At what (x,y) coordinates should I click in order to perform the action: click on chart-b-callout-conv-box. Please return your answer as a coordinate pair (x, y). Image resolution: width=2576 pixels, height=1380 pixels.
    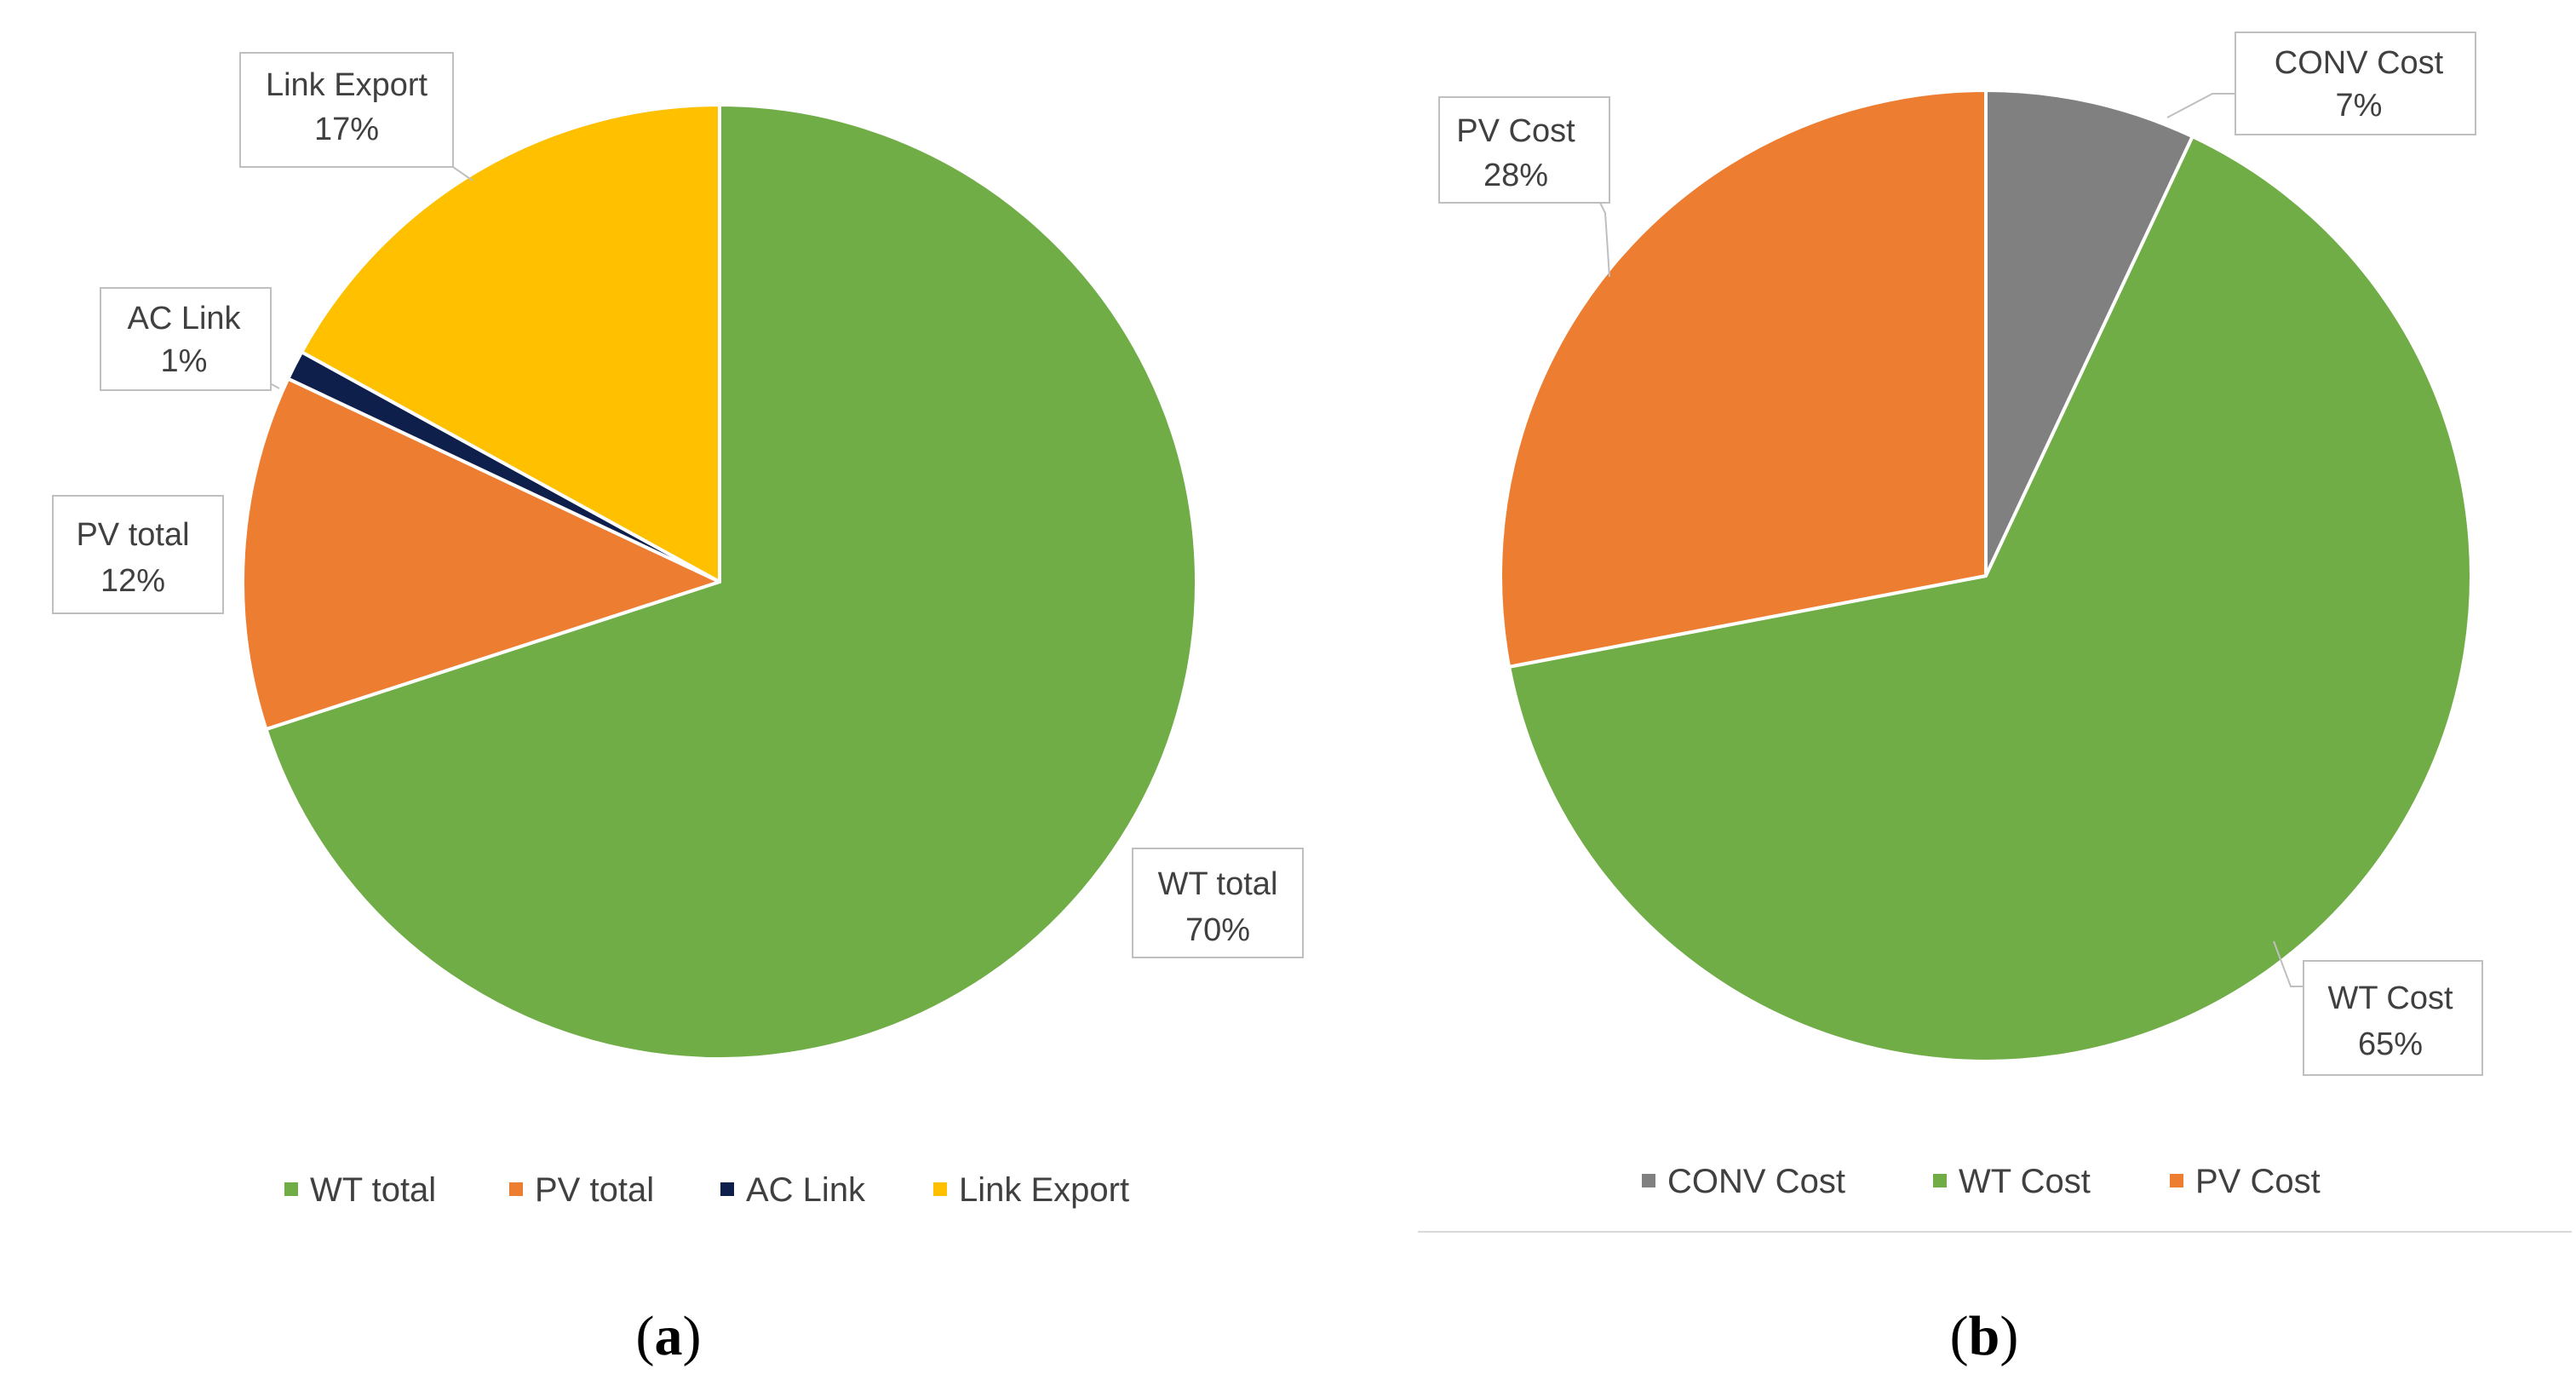
    Looking at the image, I should click on (2355, 84).